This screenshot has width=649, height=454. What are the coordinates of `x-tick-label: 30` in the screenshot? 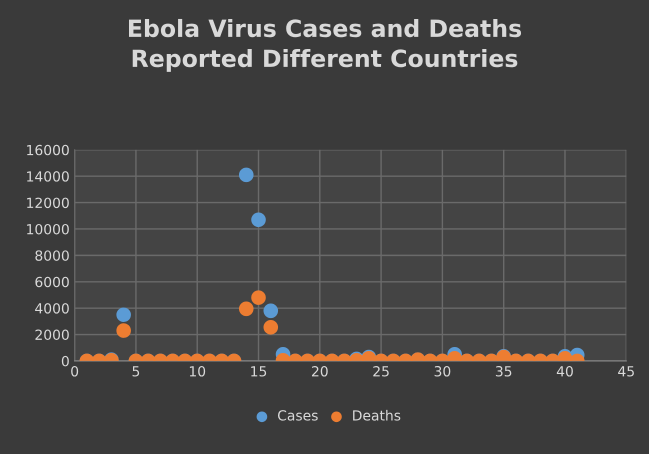 It's located at (442, 371).